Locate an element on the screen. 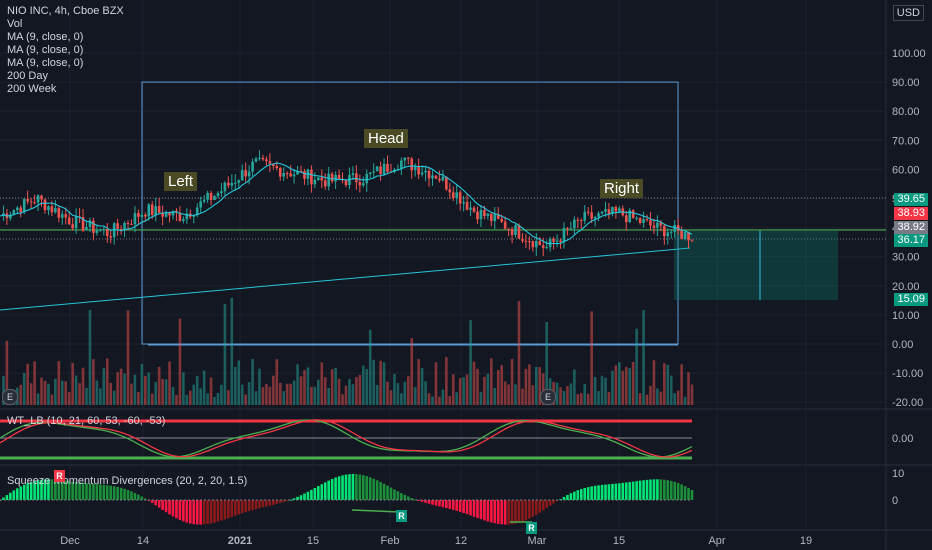 Image resolution: width=932 pixels, height=550 pixels. legend-vol: Vol is located at coordinates (15, 24).